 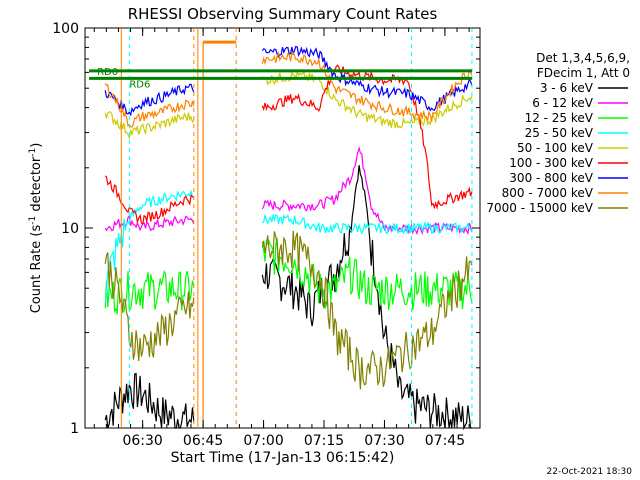 I want to click on flag-label-rd6: RD6, so click(x=139, y=84).